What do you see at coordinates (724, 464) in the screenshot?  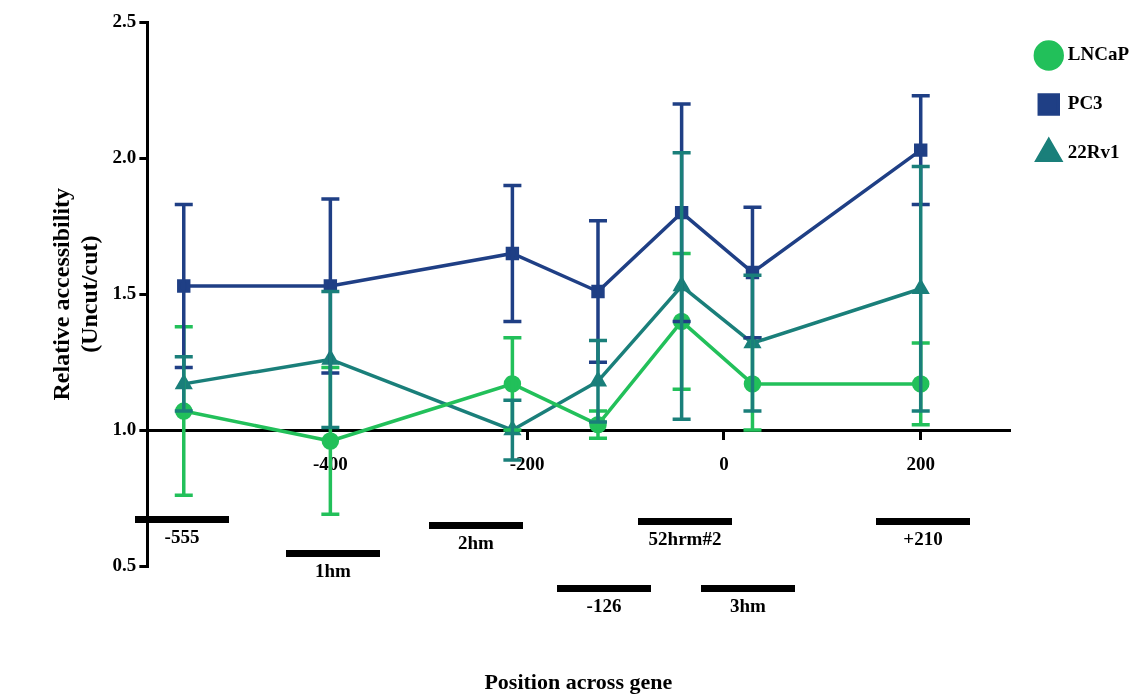 I see `x-tick-label: 0` at bounding box center [724, 464].